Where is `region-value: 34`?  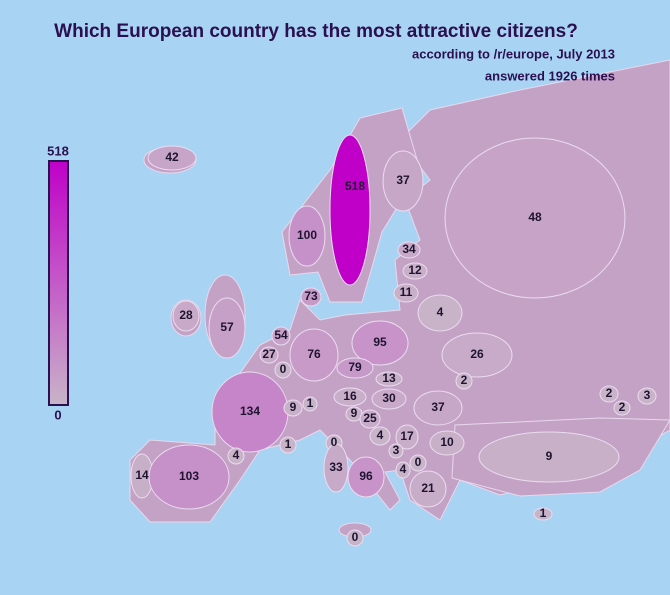 region-value: 34 is located at coordinates (409, 249).